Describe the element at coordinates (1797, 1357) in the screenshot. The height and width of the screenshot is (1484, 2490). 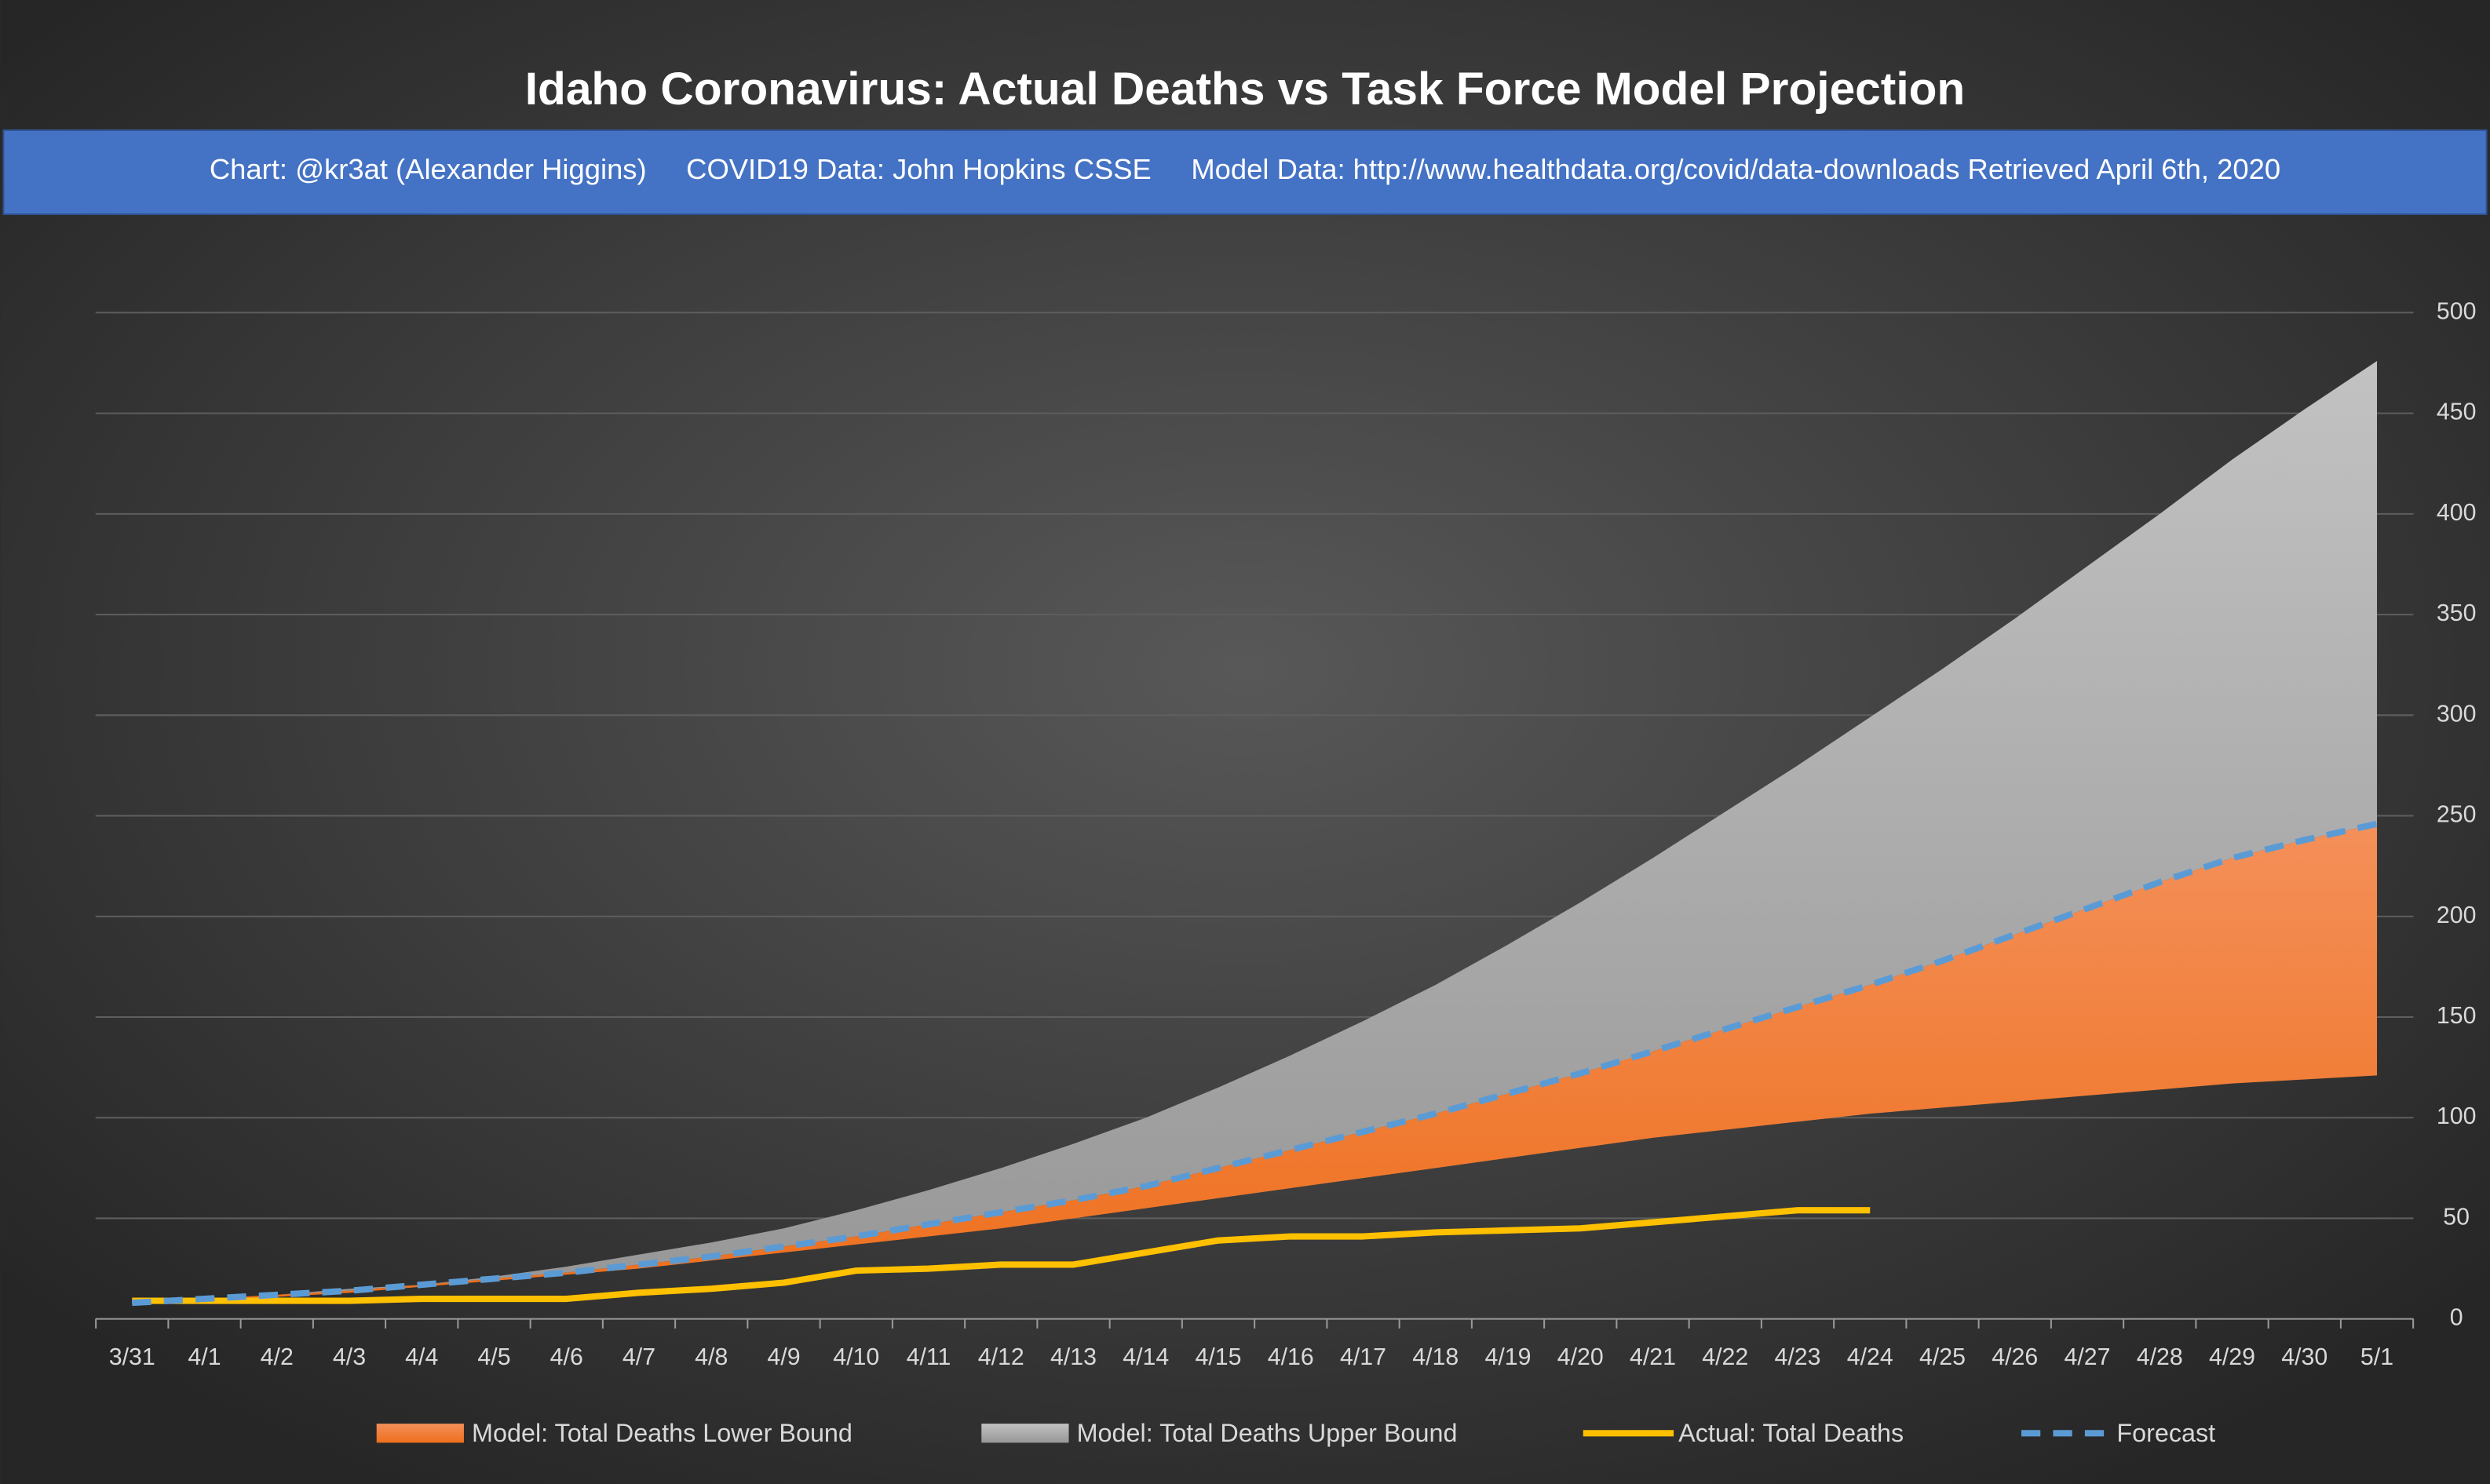
I see `x-tick-label: 4/23` at that location.